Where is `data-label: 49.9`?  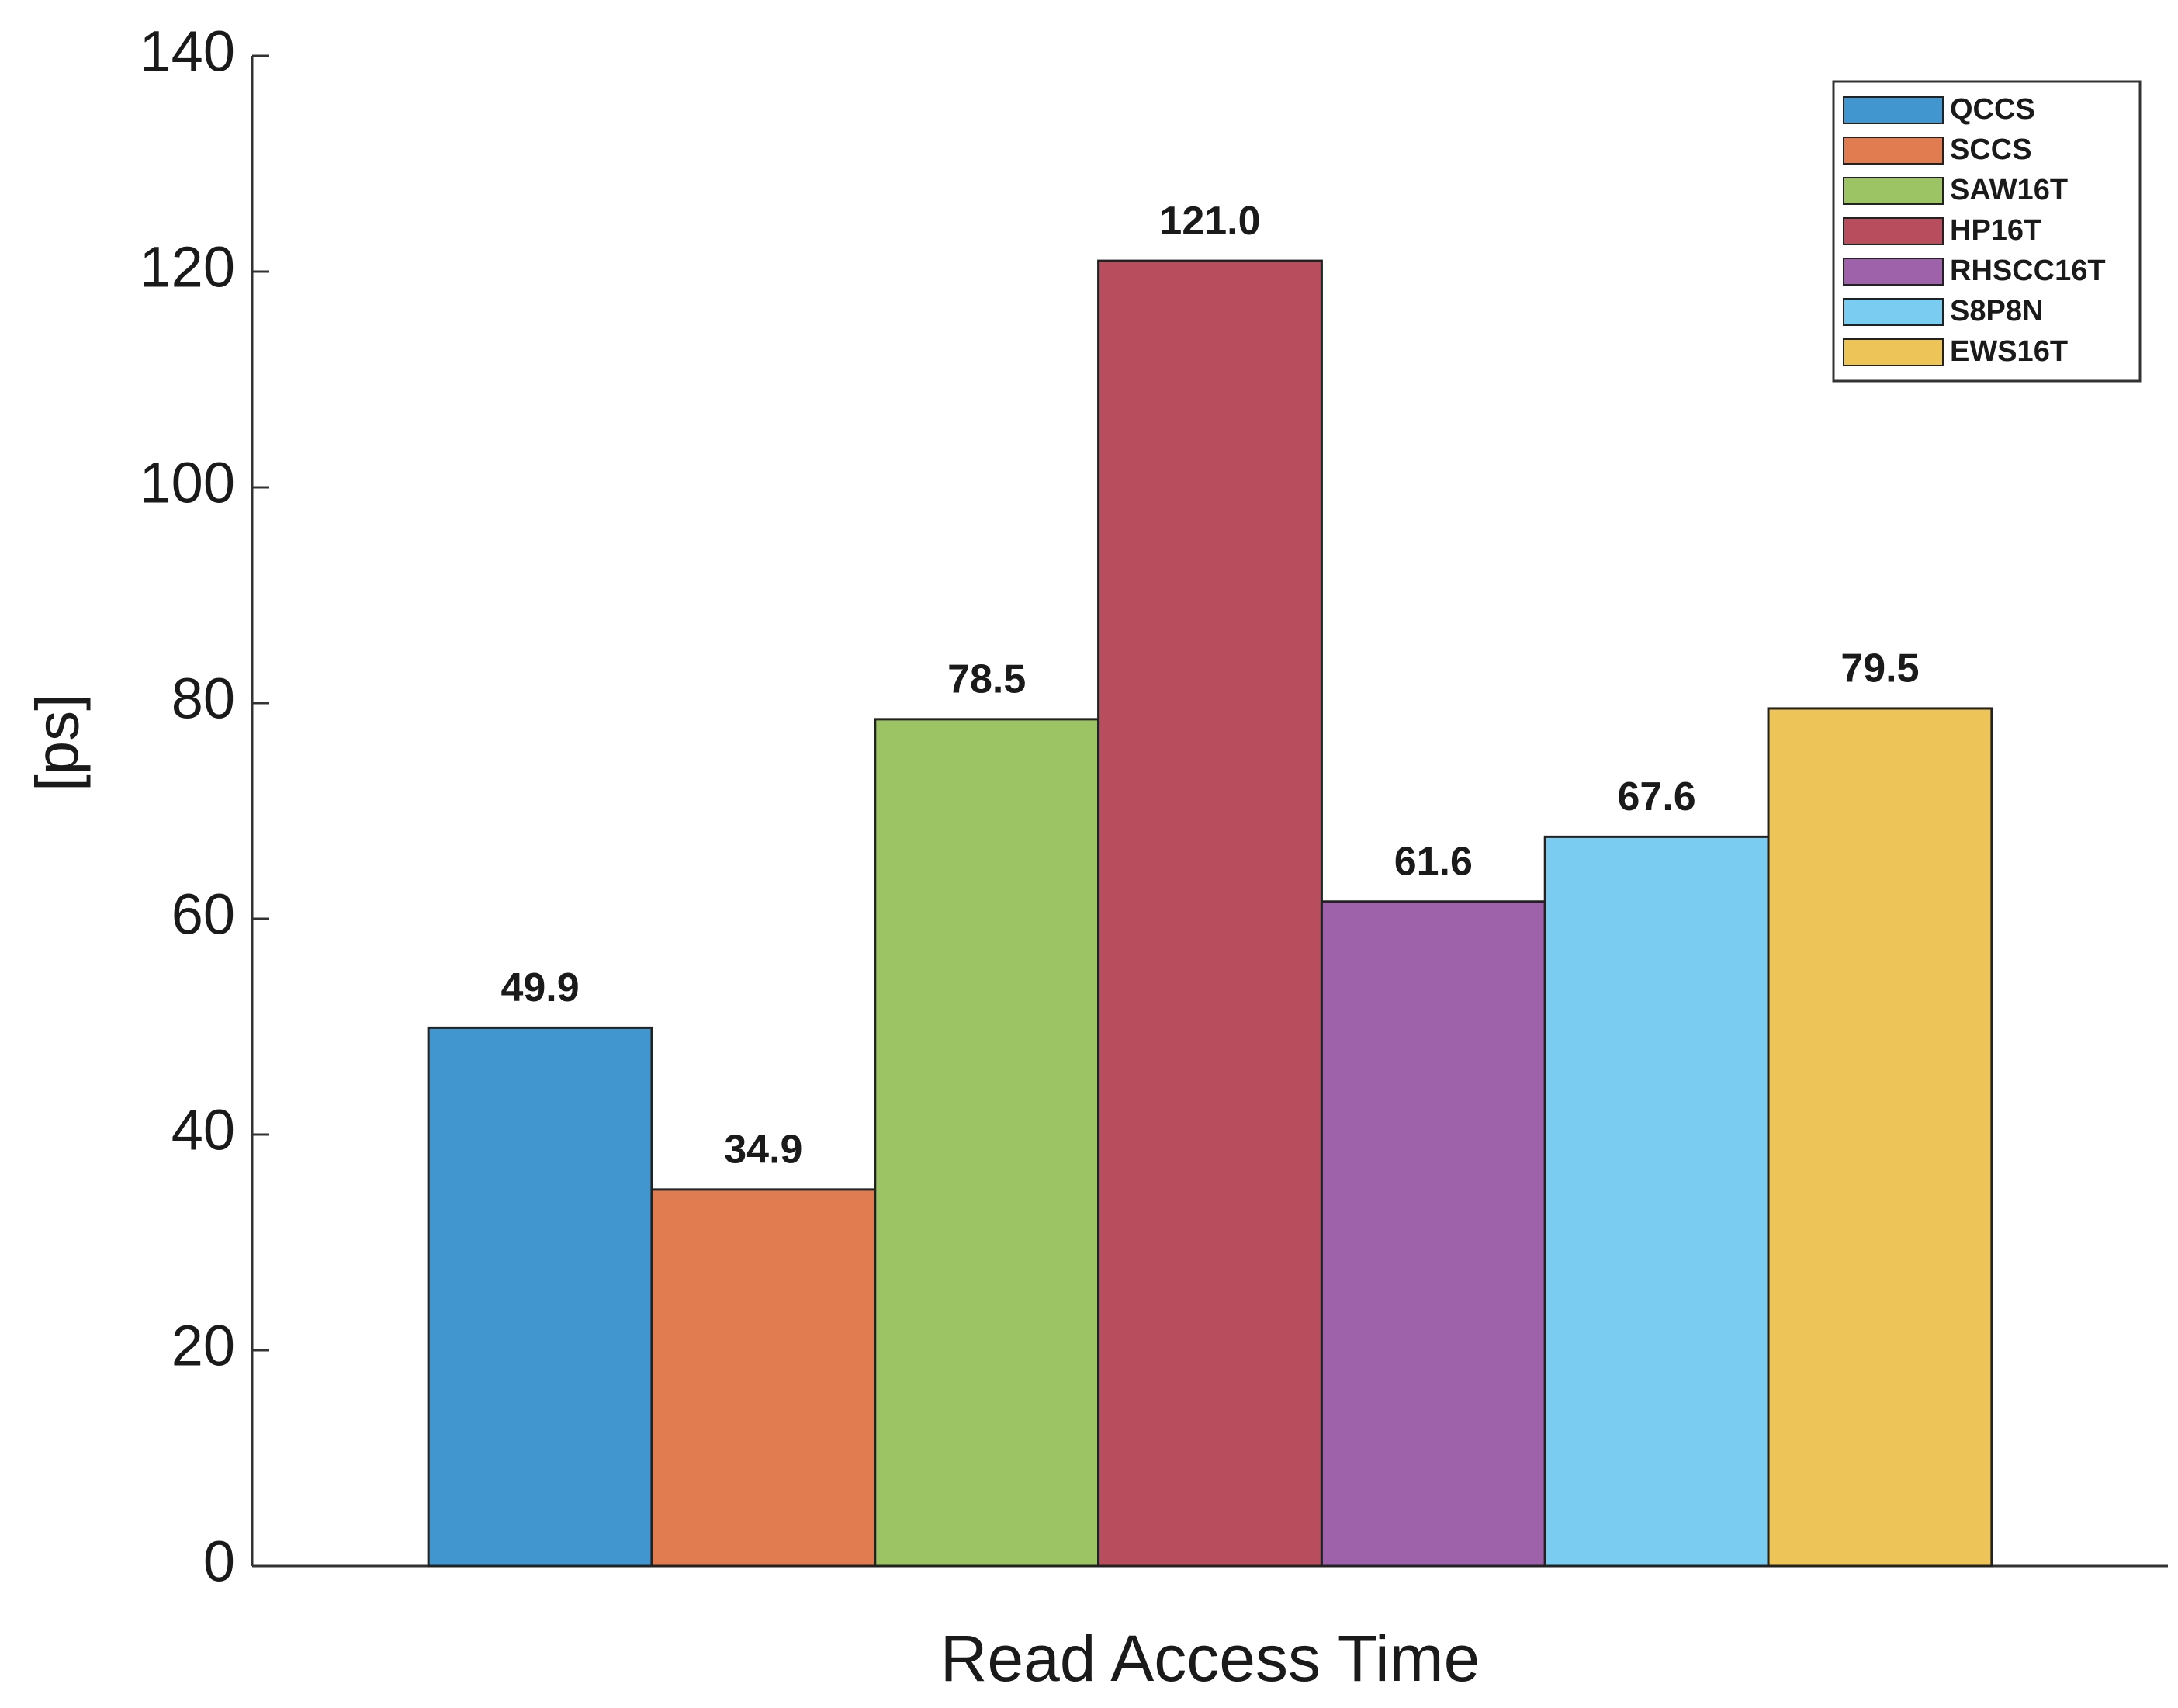 data-label: 49.9 is located at coordinates (539, 987).